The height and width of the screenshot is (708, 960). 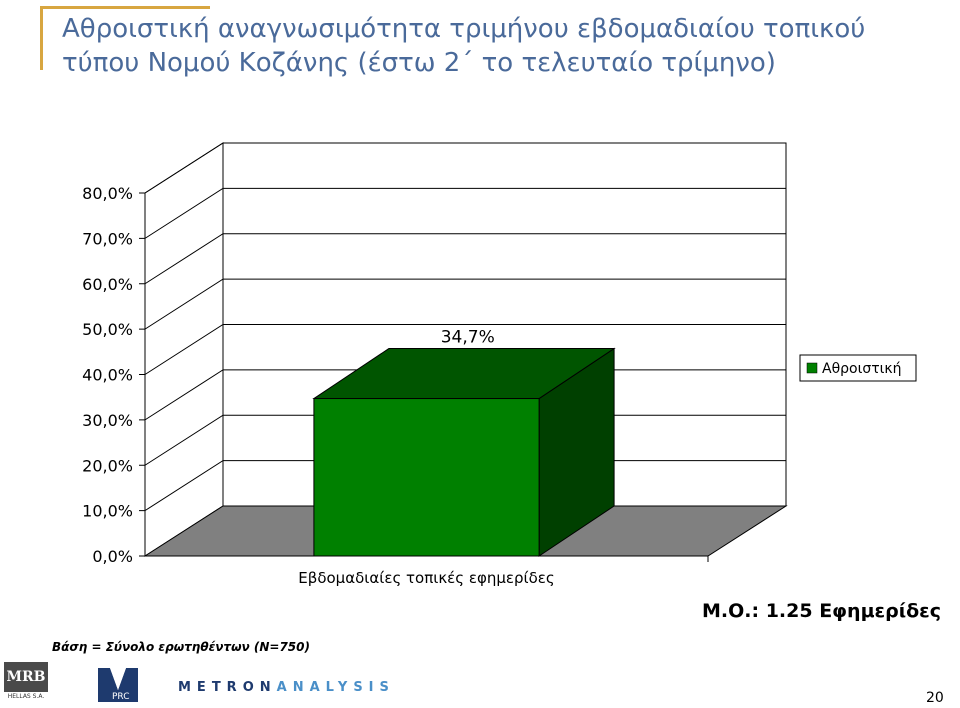 I want to click on y-tick-label: 20,0%, so click(x=107, y=465).